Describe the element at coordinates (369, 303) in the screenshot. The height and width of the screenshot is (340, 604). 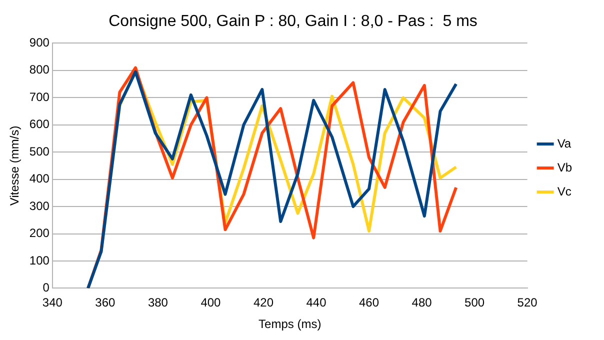
I see `x-tick-label: 460` at that location.